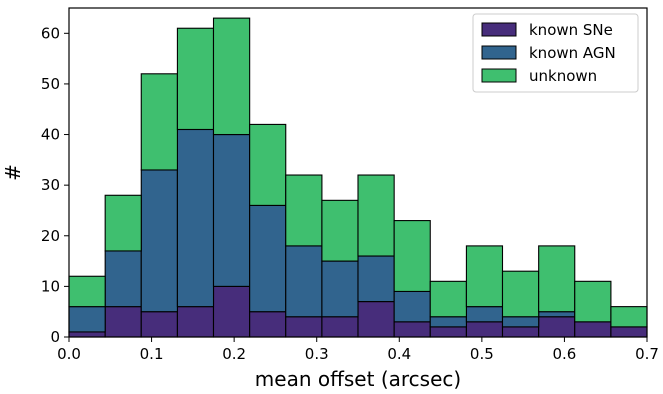  I want to click on x-tick-label: 0.3, so click(317, 354).